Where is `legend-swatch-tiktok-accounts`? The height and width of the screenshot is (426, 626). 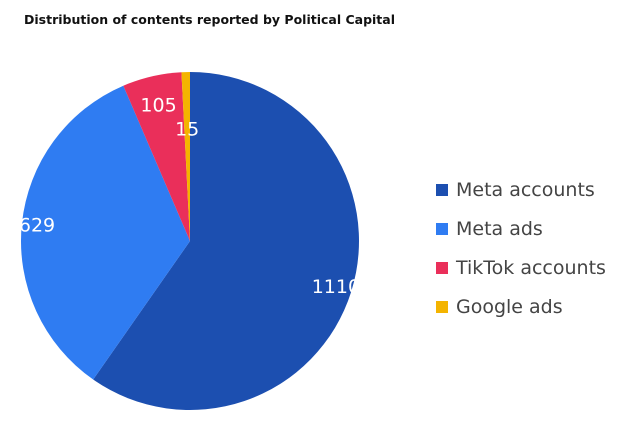
legend-swatch-tiktok-accounts is located at coordinates (442, 267).